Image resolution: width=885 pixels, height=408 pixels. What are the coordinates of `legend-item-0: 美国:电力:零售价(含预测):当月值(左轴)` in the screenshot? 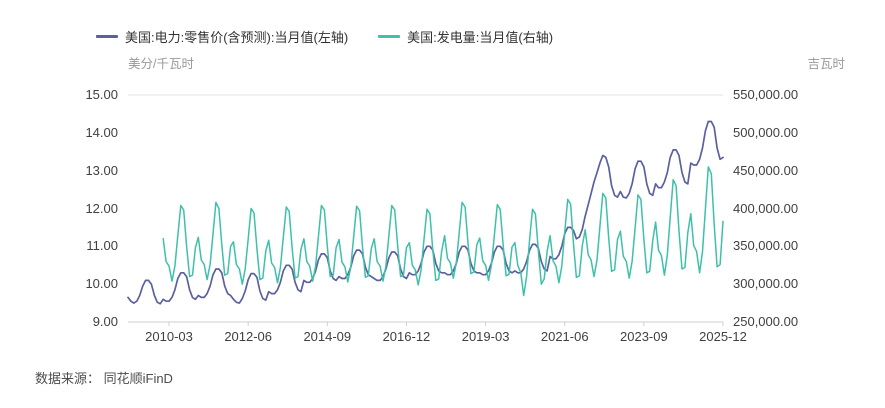 It's located at (222, 36).